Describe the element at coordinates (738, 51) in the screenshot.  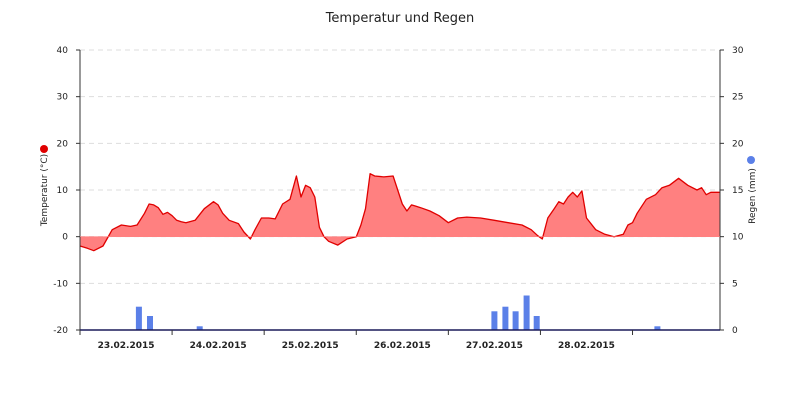
I see `right-tick-label: 30` at that location.